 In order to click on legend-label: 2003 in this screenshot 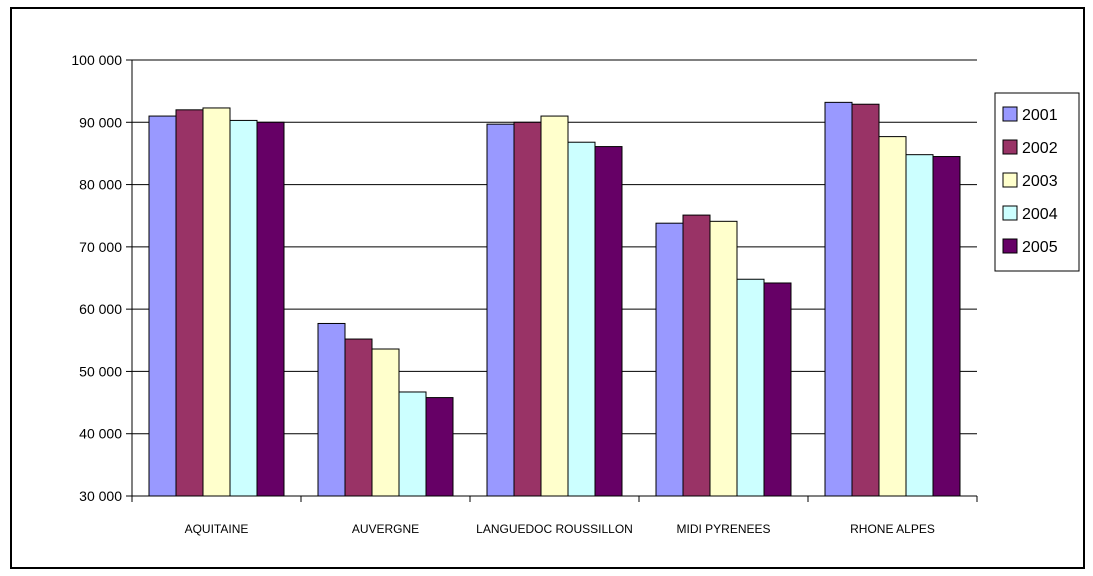, I will do `click(1040, 181)`.